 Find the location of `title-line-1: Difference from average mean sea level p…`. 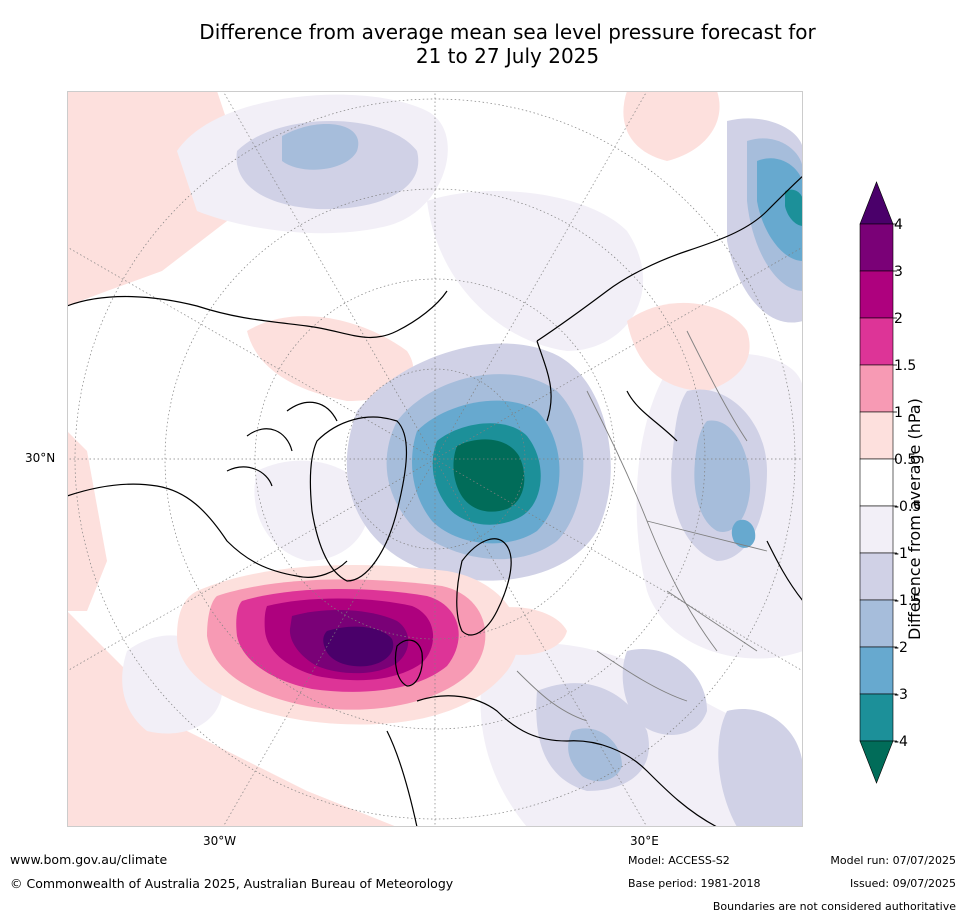

title-line-1: Difference from average mean sea level p… is located at coordinates (507, 32).